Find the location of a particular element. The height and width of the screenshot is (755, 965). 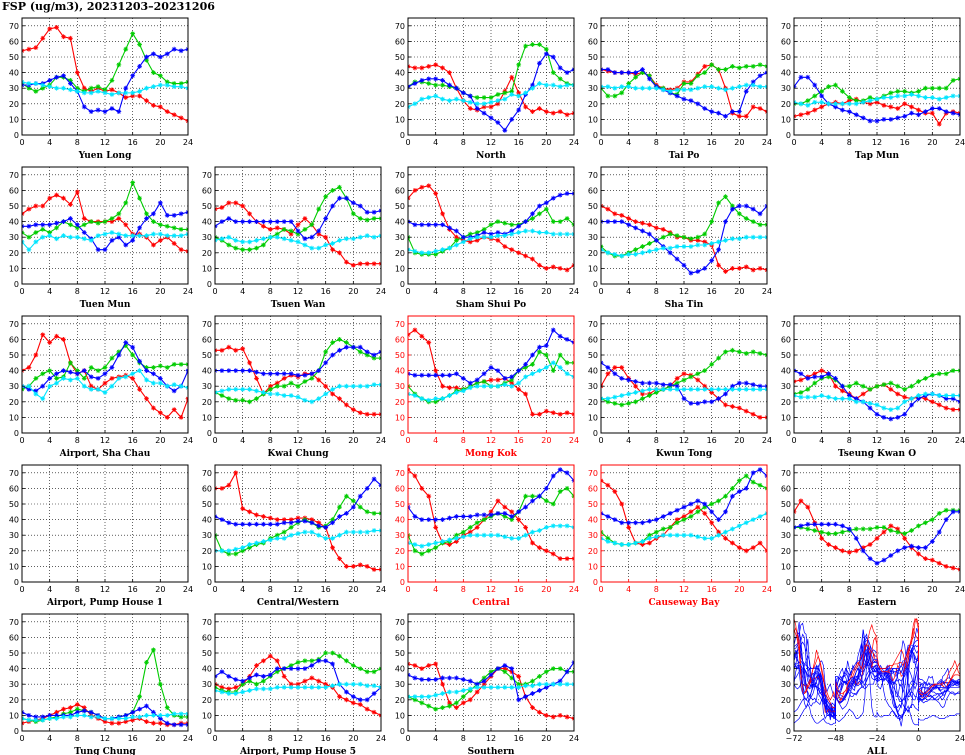

y-tick-label: 50 is located at coordinates (400, 504).